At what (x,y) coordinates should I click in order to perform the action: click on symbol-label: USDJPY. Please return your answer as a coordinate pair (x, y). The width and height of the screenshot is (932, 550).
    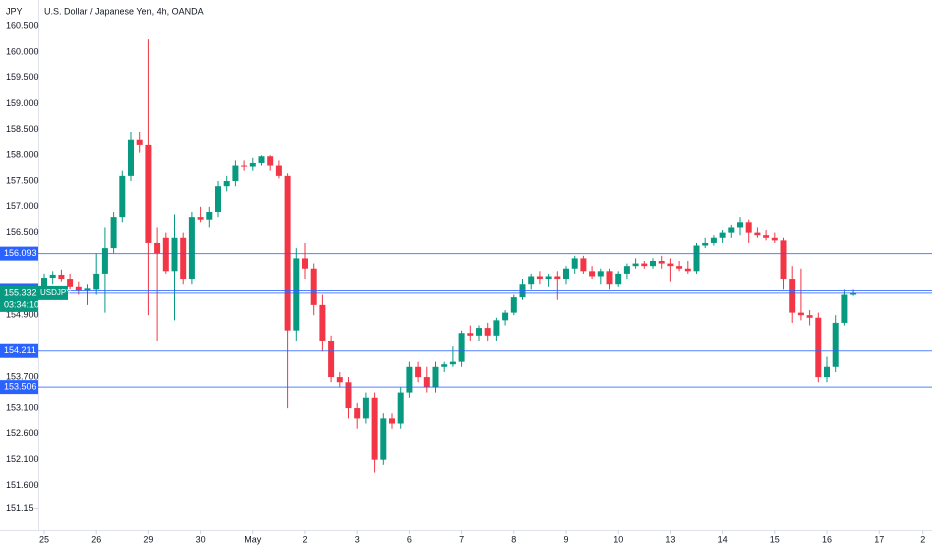
    Looking at the image, I should click on (56, 292).